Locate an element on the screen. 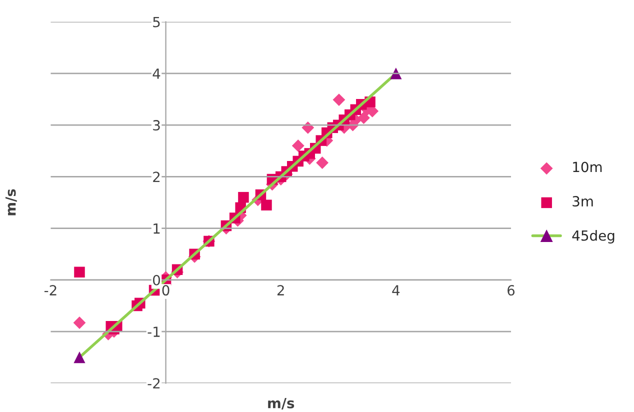 This screenshot has height=412, width=634. y-tick-label: 4 is located at coordinates (156, 73).